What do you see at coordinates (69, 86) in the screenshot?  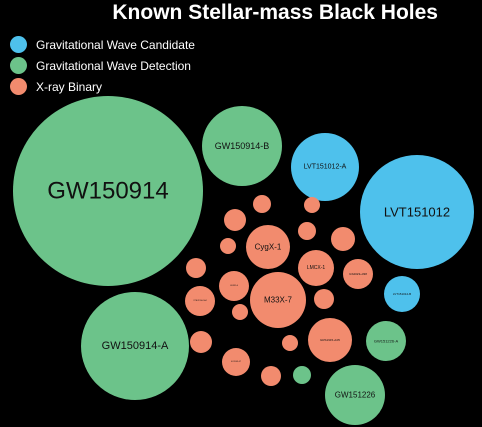 I see `legend-label: X-ray Binary` at bounding box center [69, 86].